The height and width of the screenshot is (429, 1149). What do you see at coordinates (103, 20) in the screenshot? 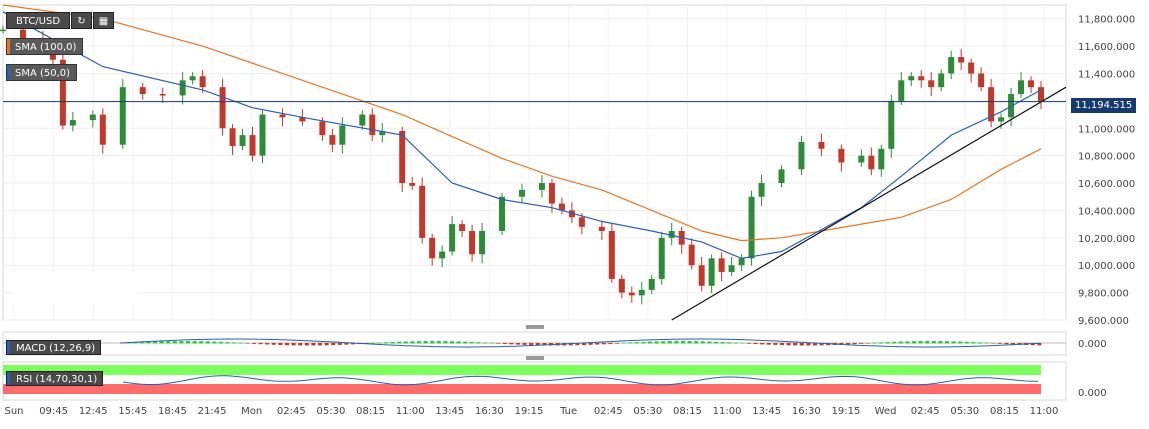
I see `calendar-button: ▦` at bounding box center [103, 20].